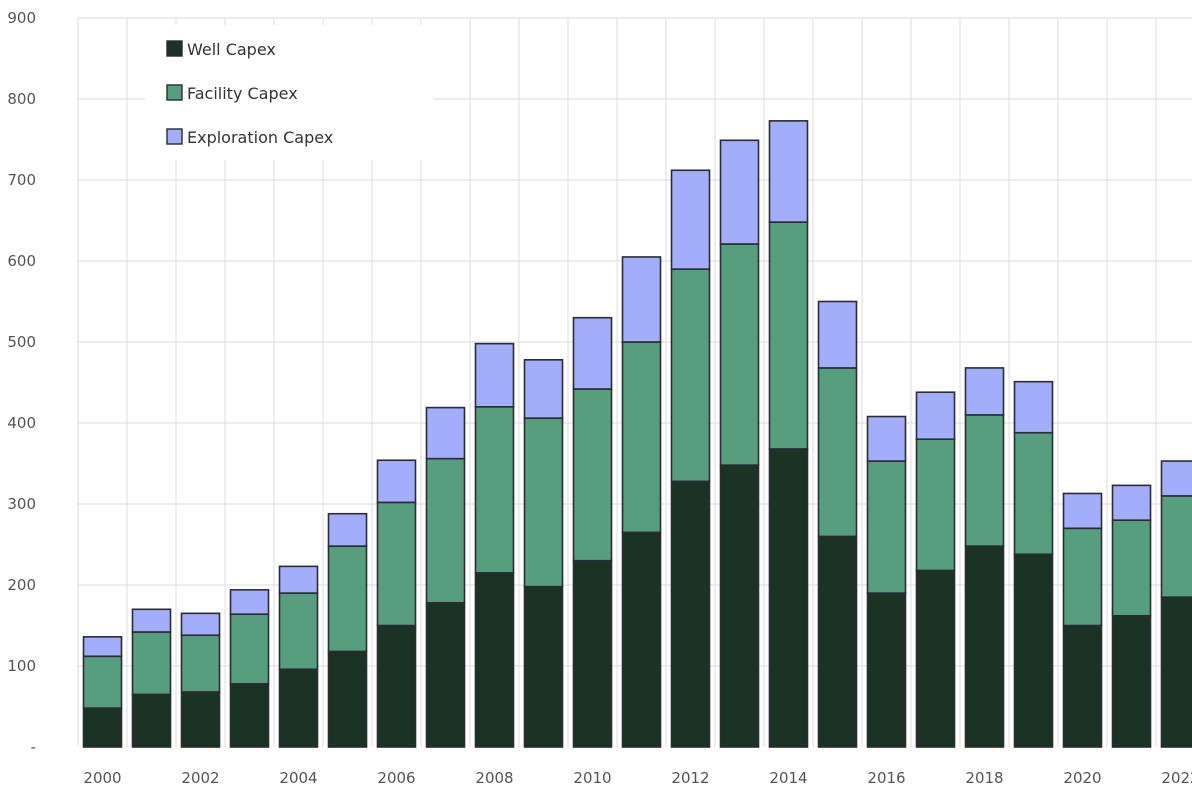  What do you see at coordinates (174, 92) in the screenshot?
I see `legend-swatch-facility-capex` at bounding box center [174, 92].